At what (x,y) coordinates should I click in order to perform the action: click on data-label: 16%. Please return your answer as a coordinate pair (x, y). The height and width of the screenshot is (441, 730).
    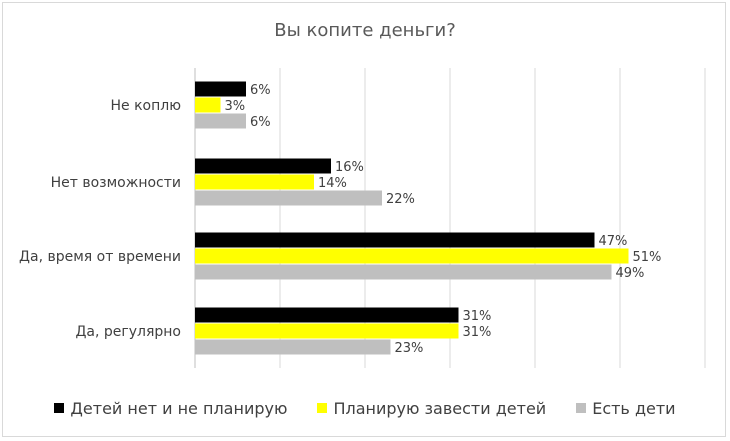
    Looking at the image, I should click on (349, 167).